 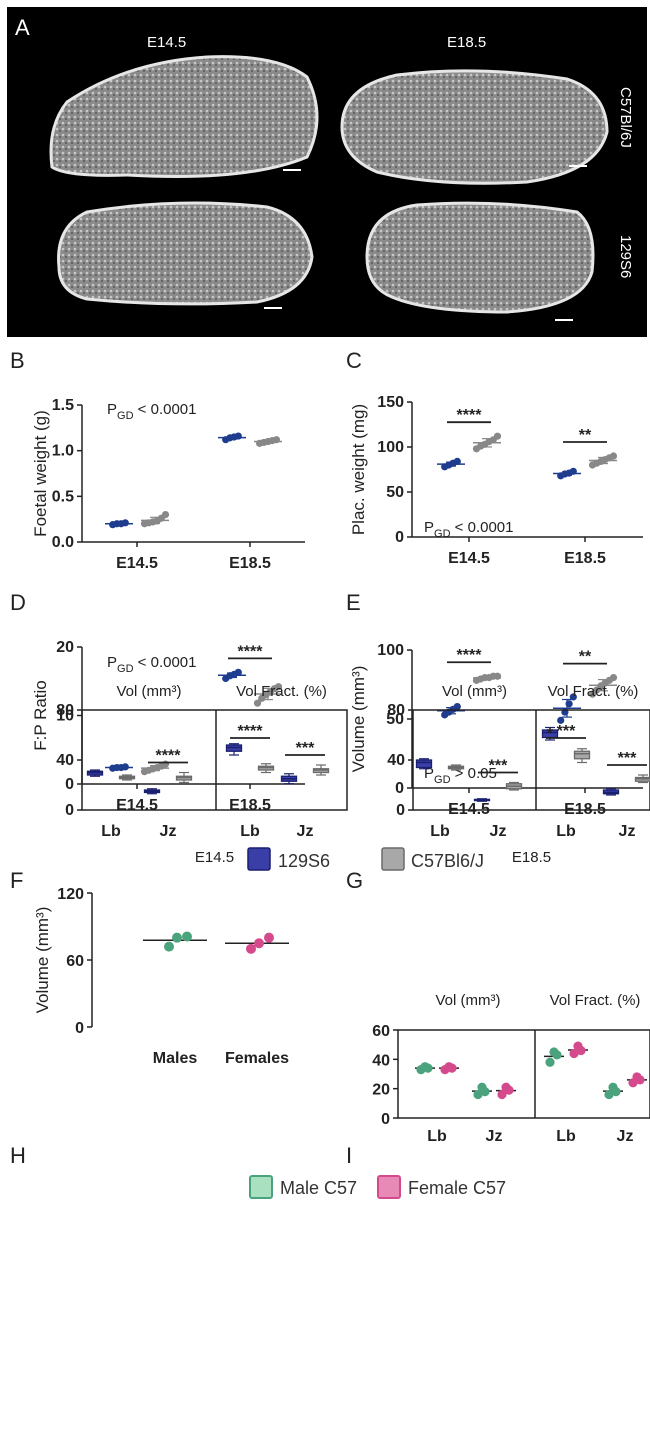 I want to click on y-axis-label: Foetal weight (g), so click(x=40, y=473).